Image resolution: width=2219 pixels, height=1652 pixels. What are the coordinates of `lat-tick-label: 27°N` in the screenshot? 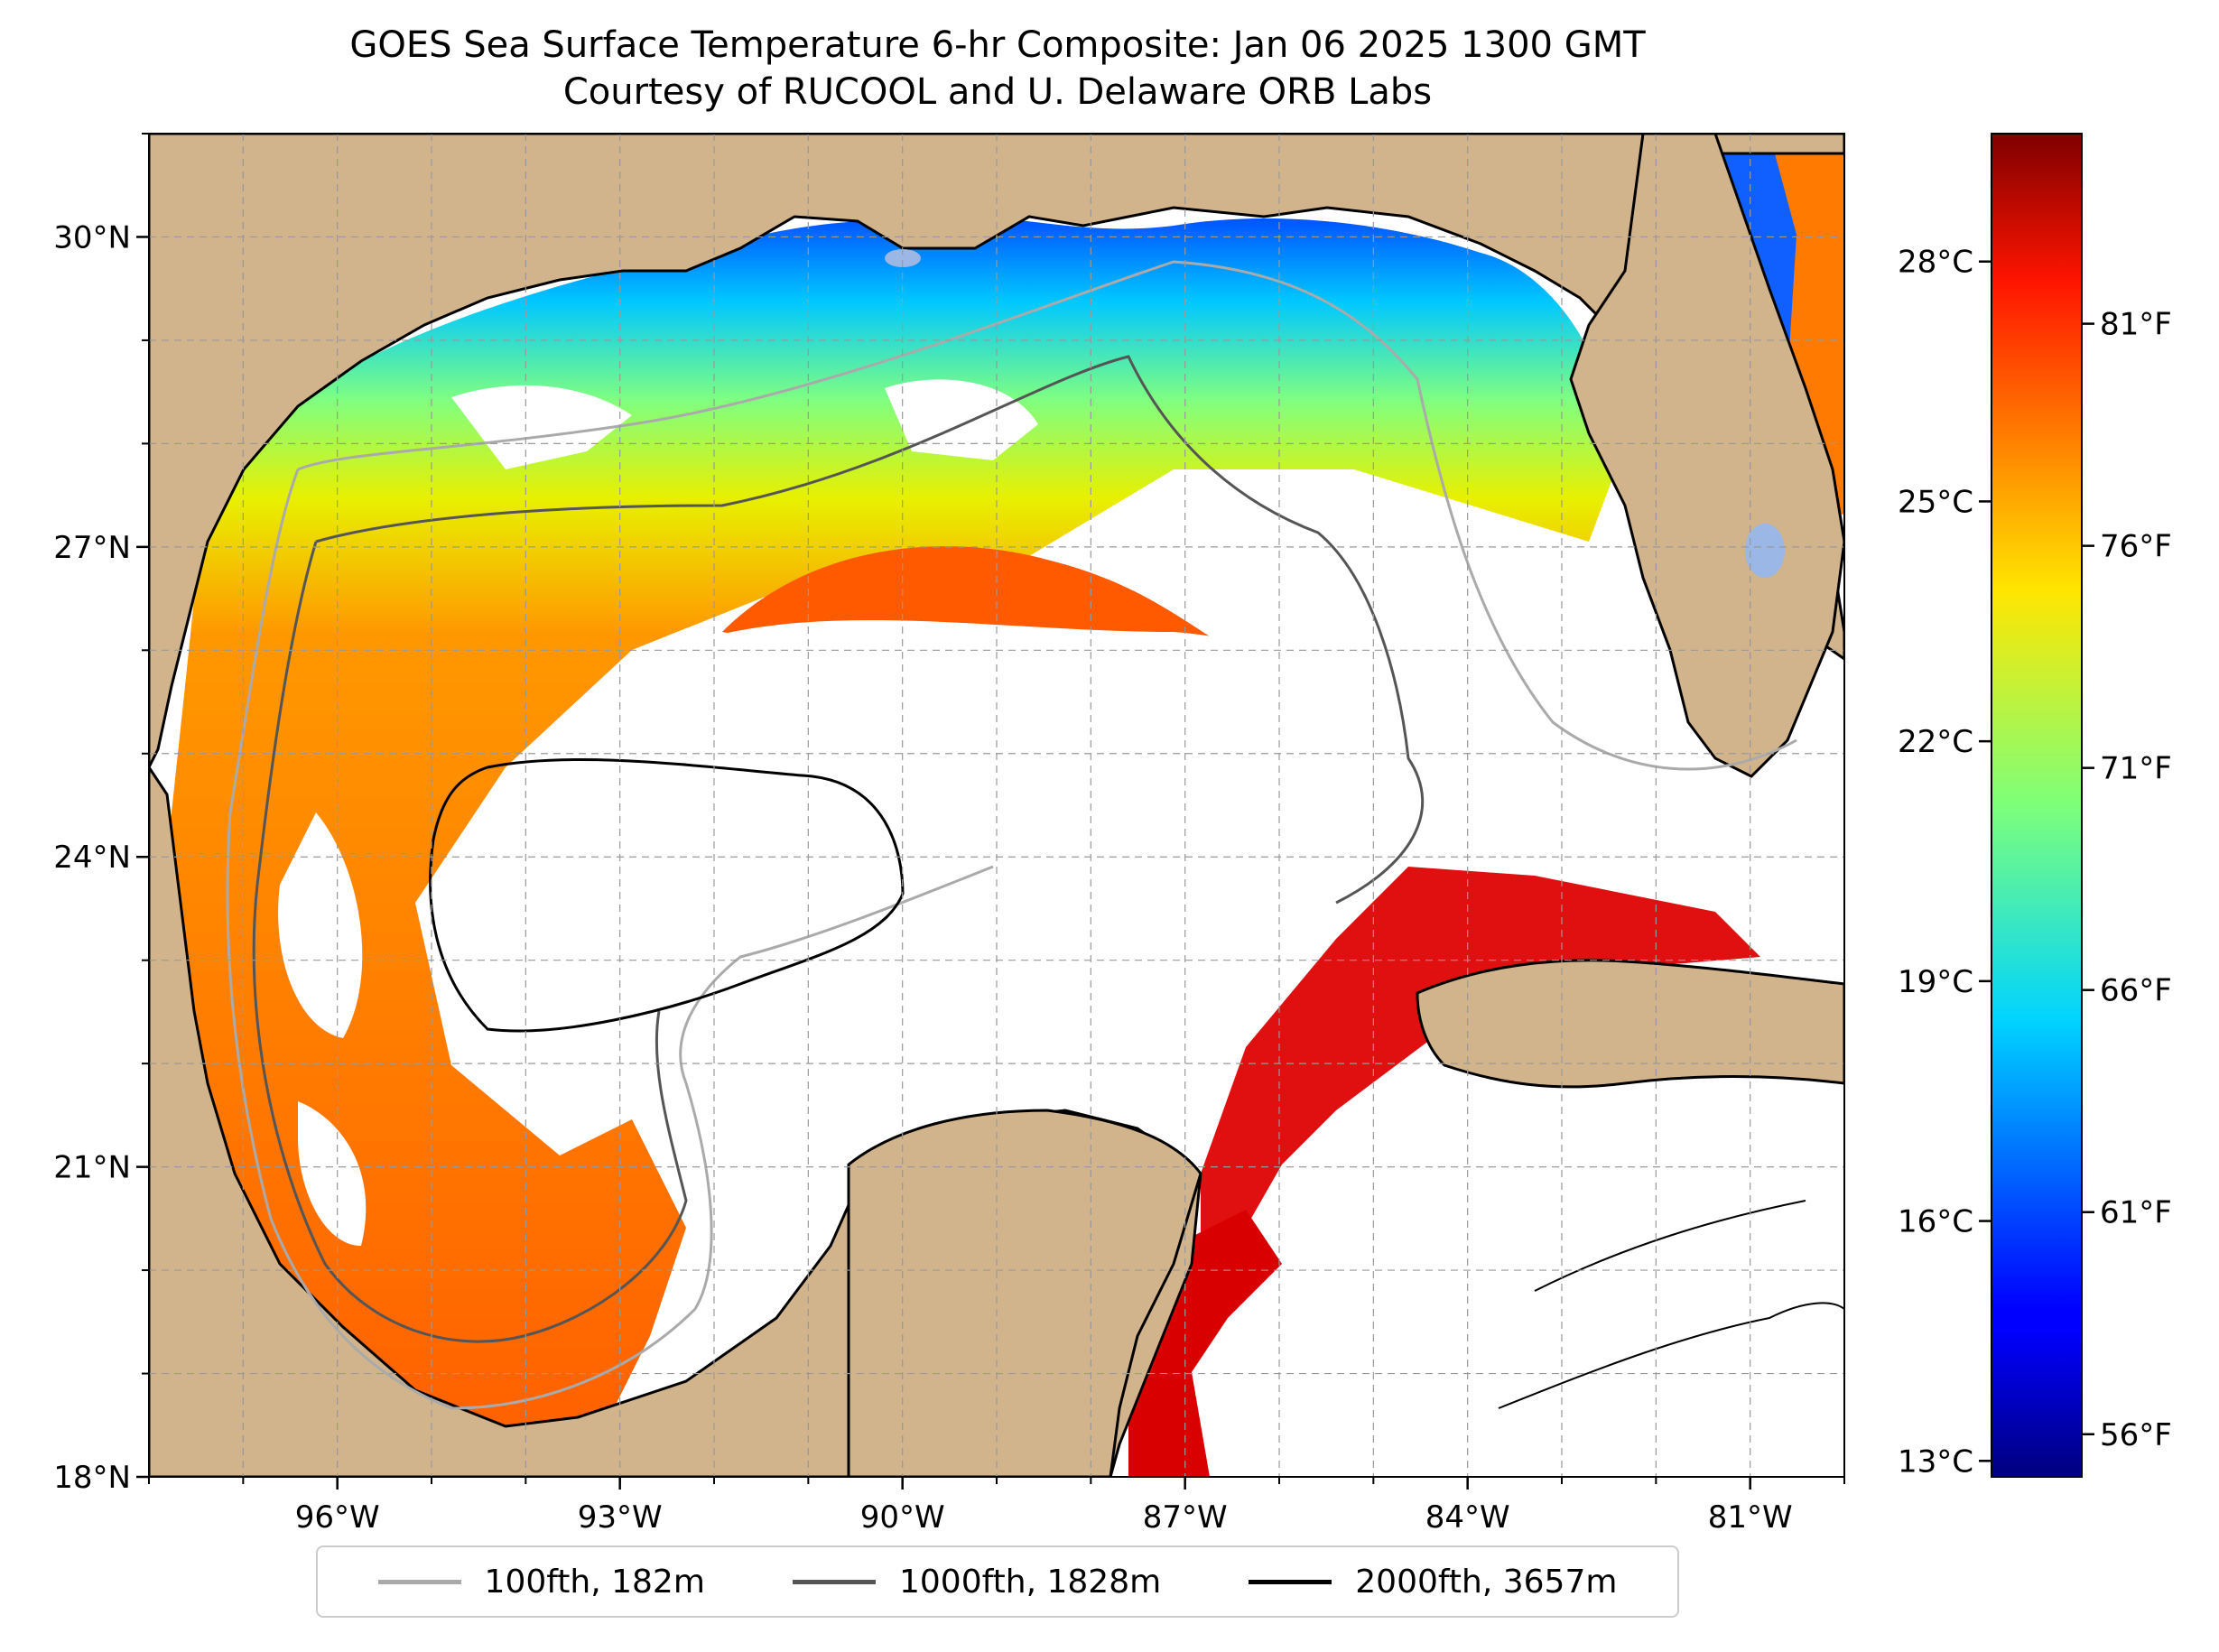 It's located at (92, 548).